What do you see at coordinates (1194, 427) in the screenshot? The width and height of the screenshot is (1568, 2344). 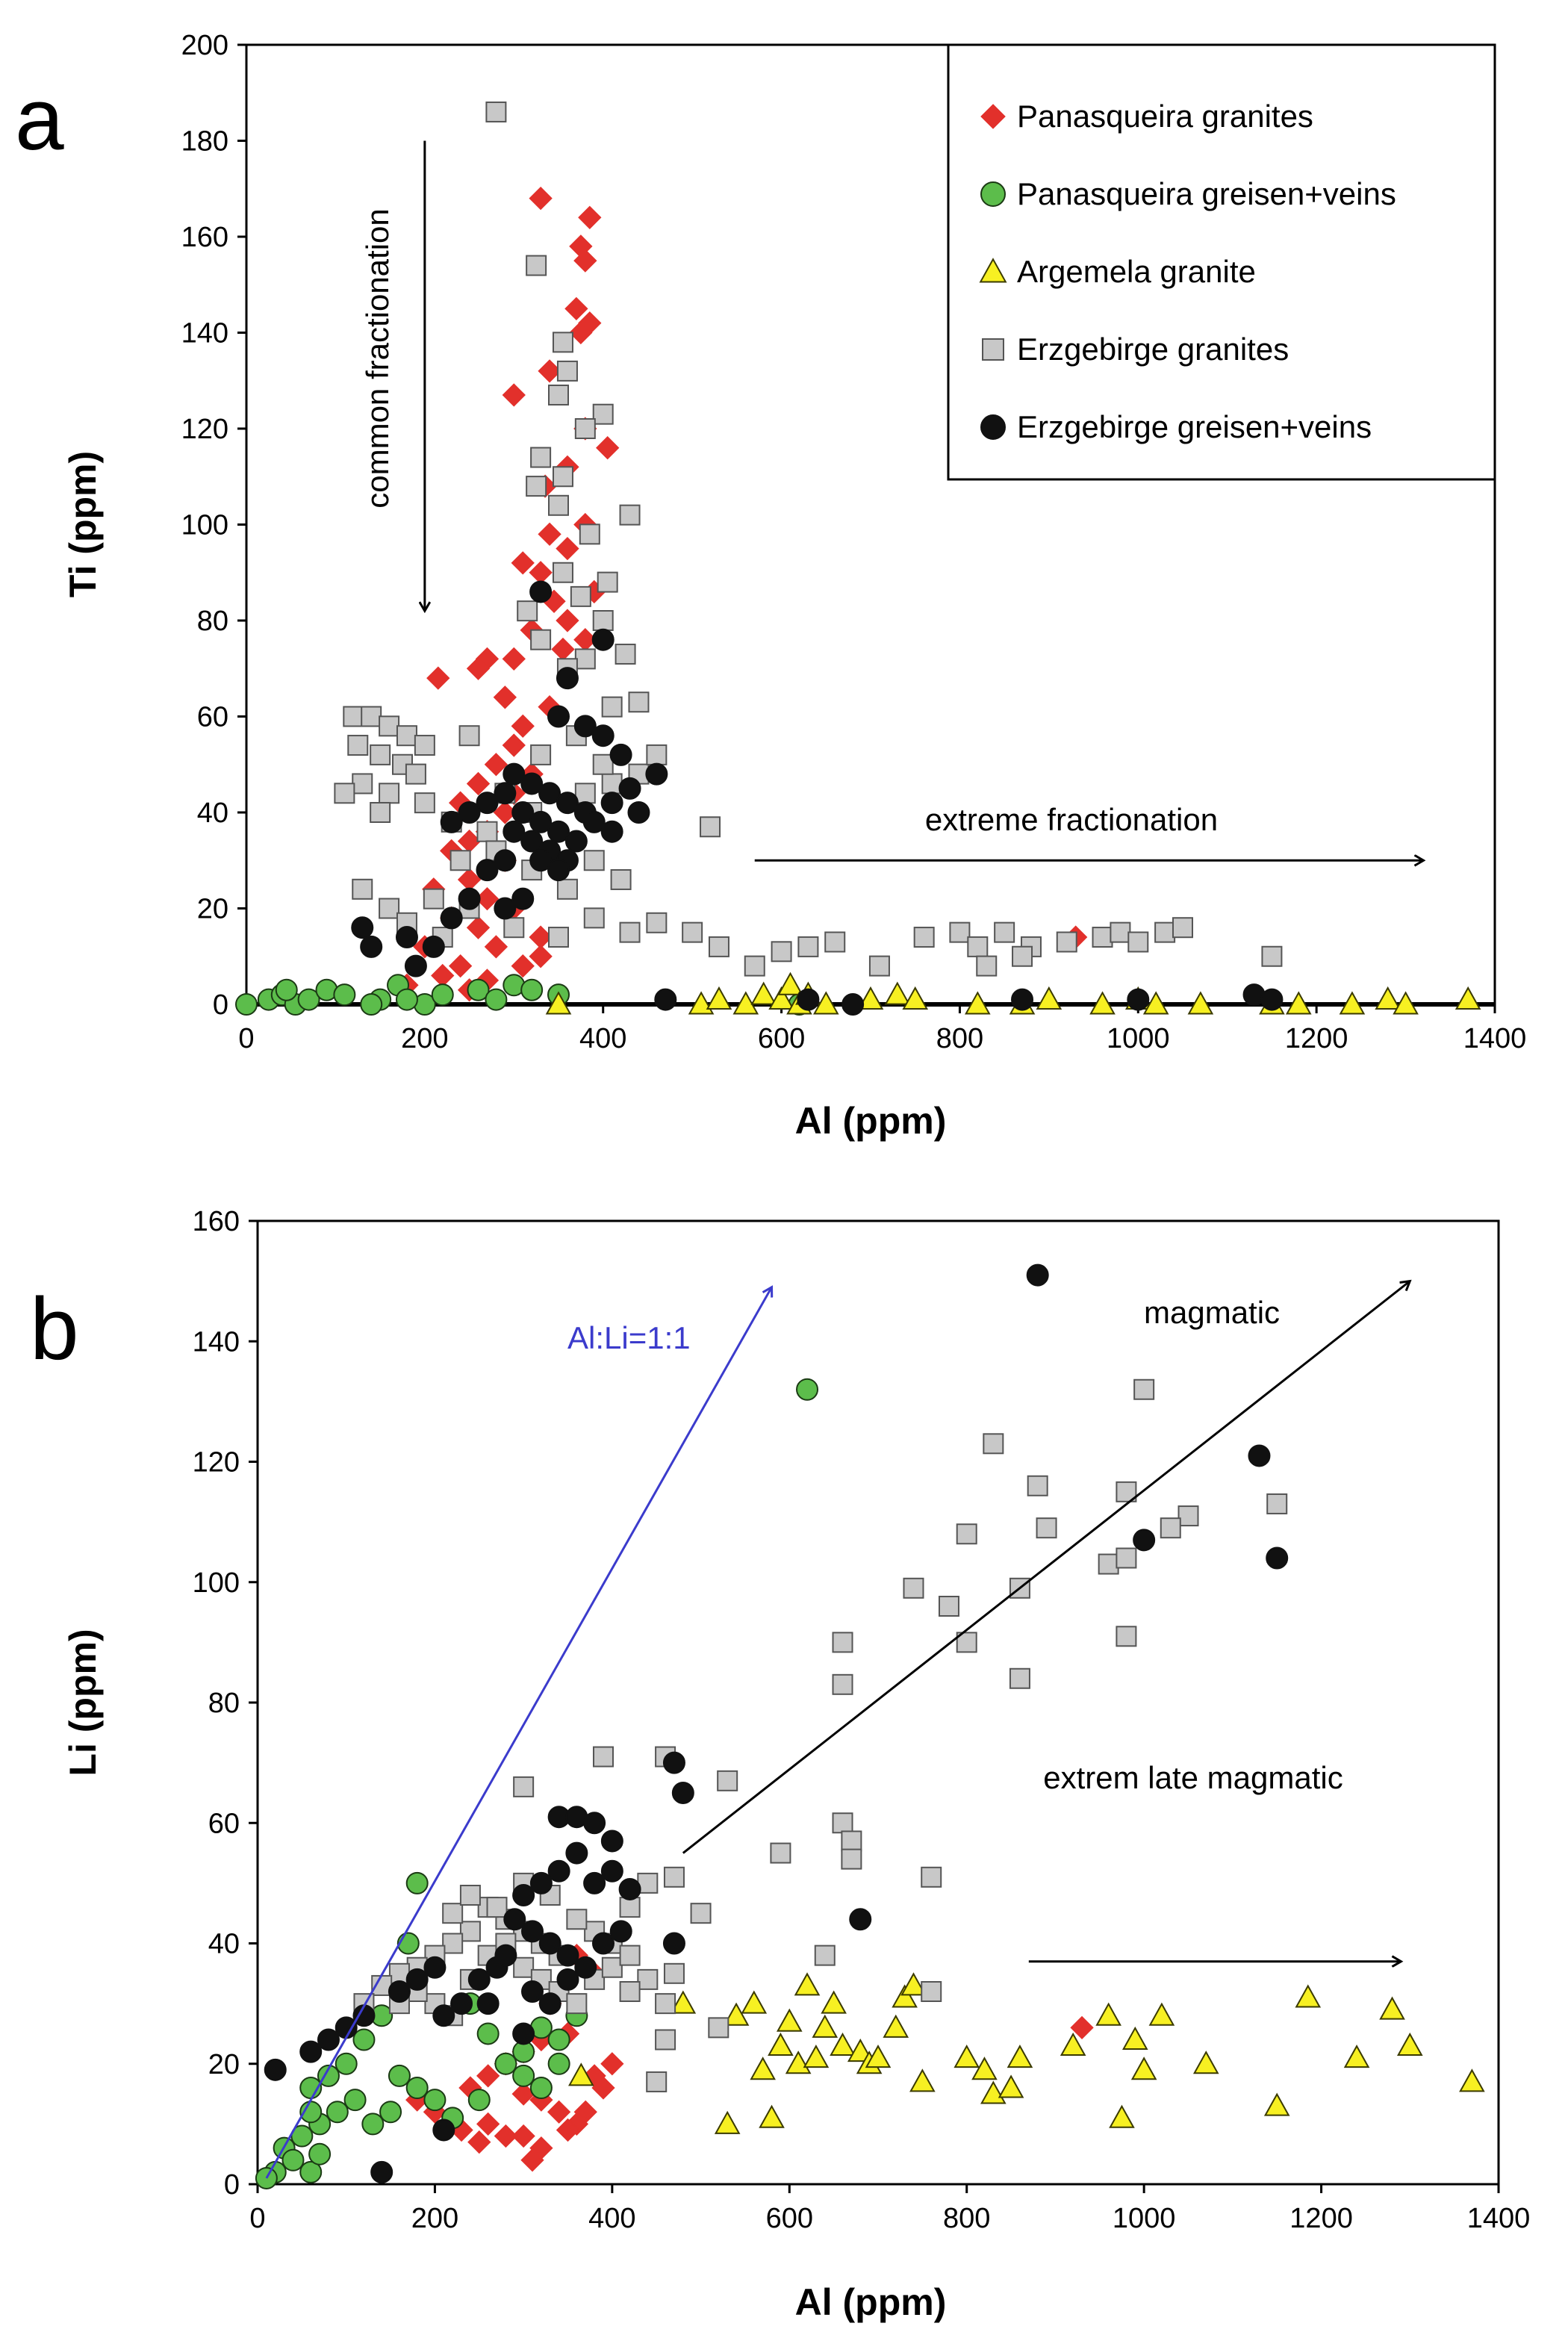 I see `legend-label-erzgebirge-greisen-veins: Erzgebirge greisen+veins` at bounding box center [1194, 427].